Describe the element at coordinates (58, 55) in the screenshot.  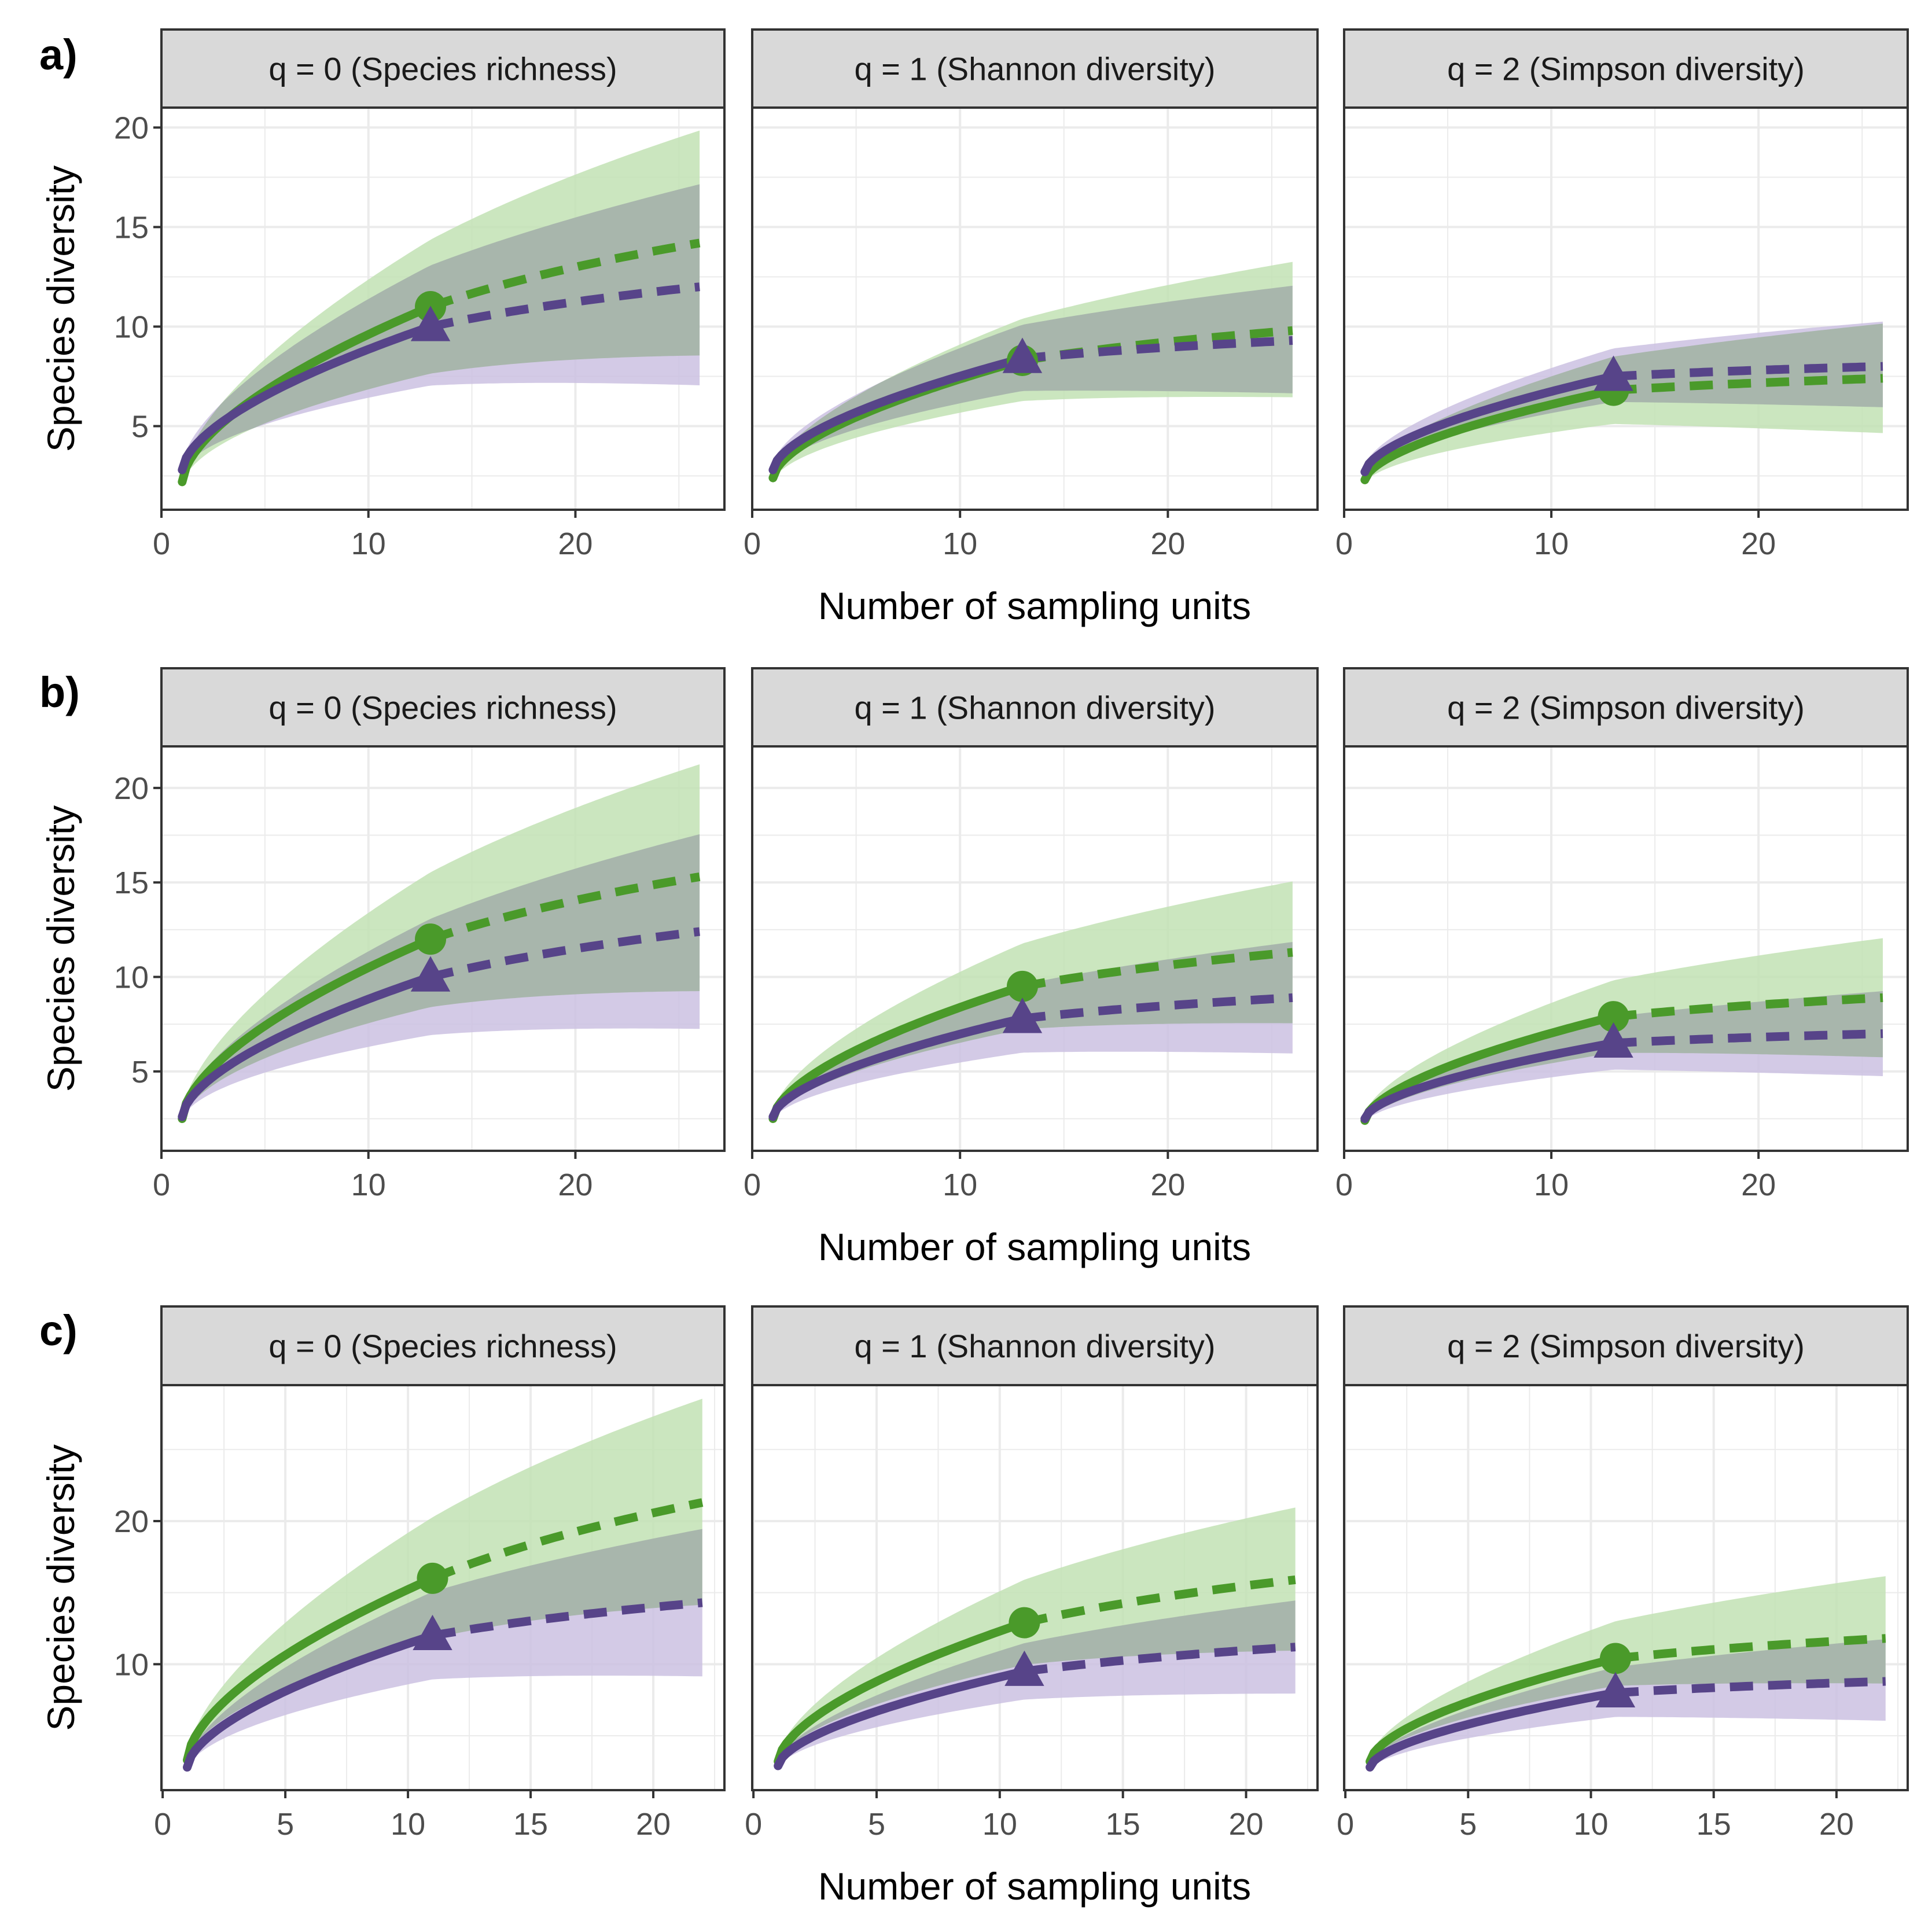
I see `row-label: a)` at that location.